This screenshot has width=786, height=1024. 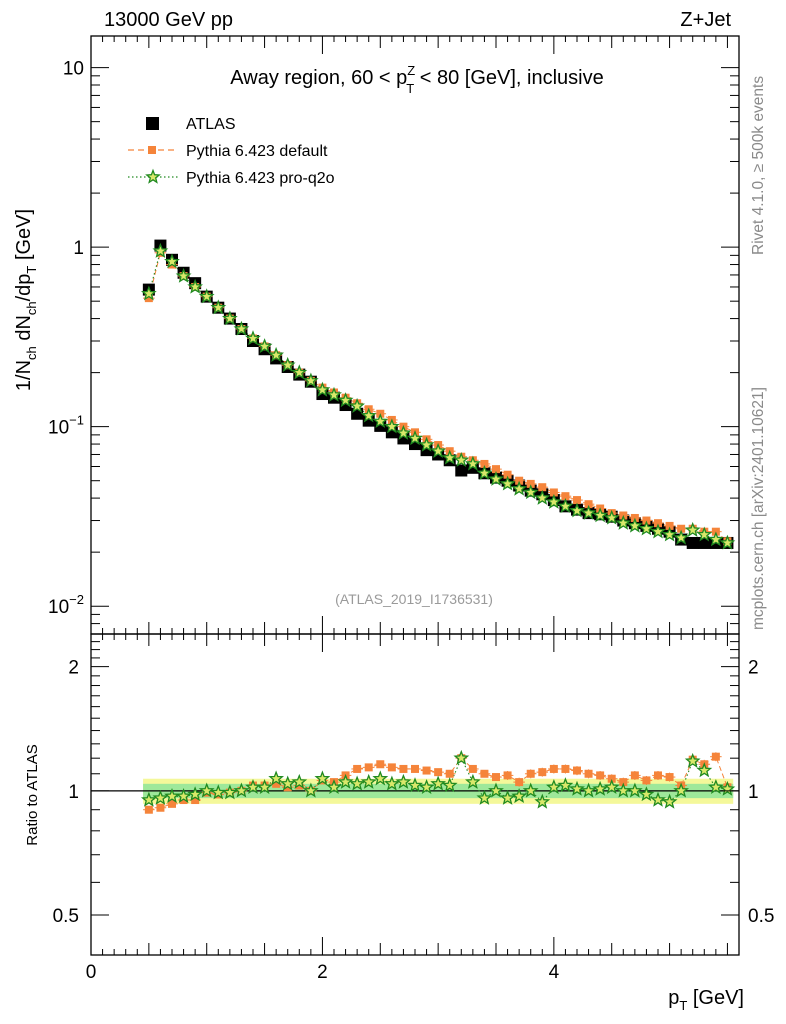 I want to click on rivet-label: Rivet 4.1.0, ≥ 500k events, so click(x=758, y=165).